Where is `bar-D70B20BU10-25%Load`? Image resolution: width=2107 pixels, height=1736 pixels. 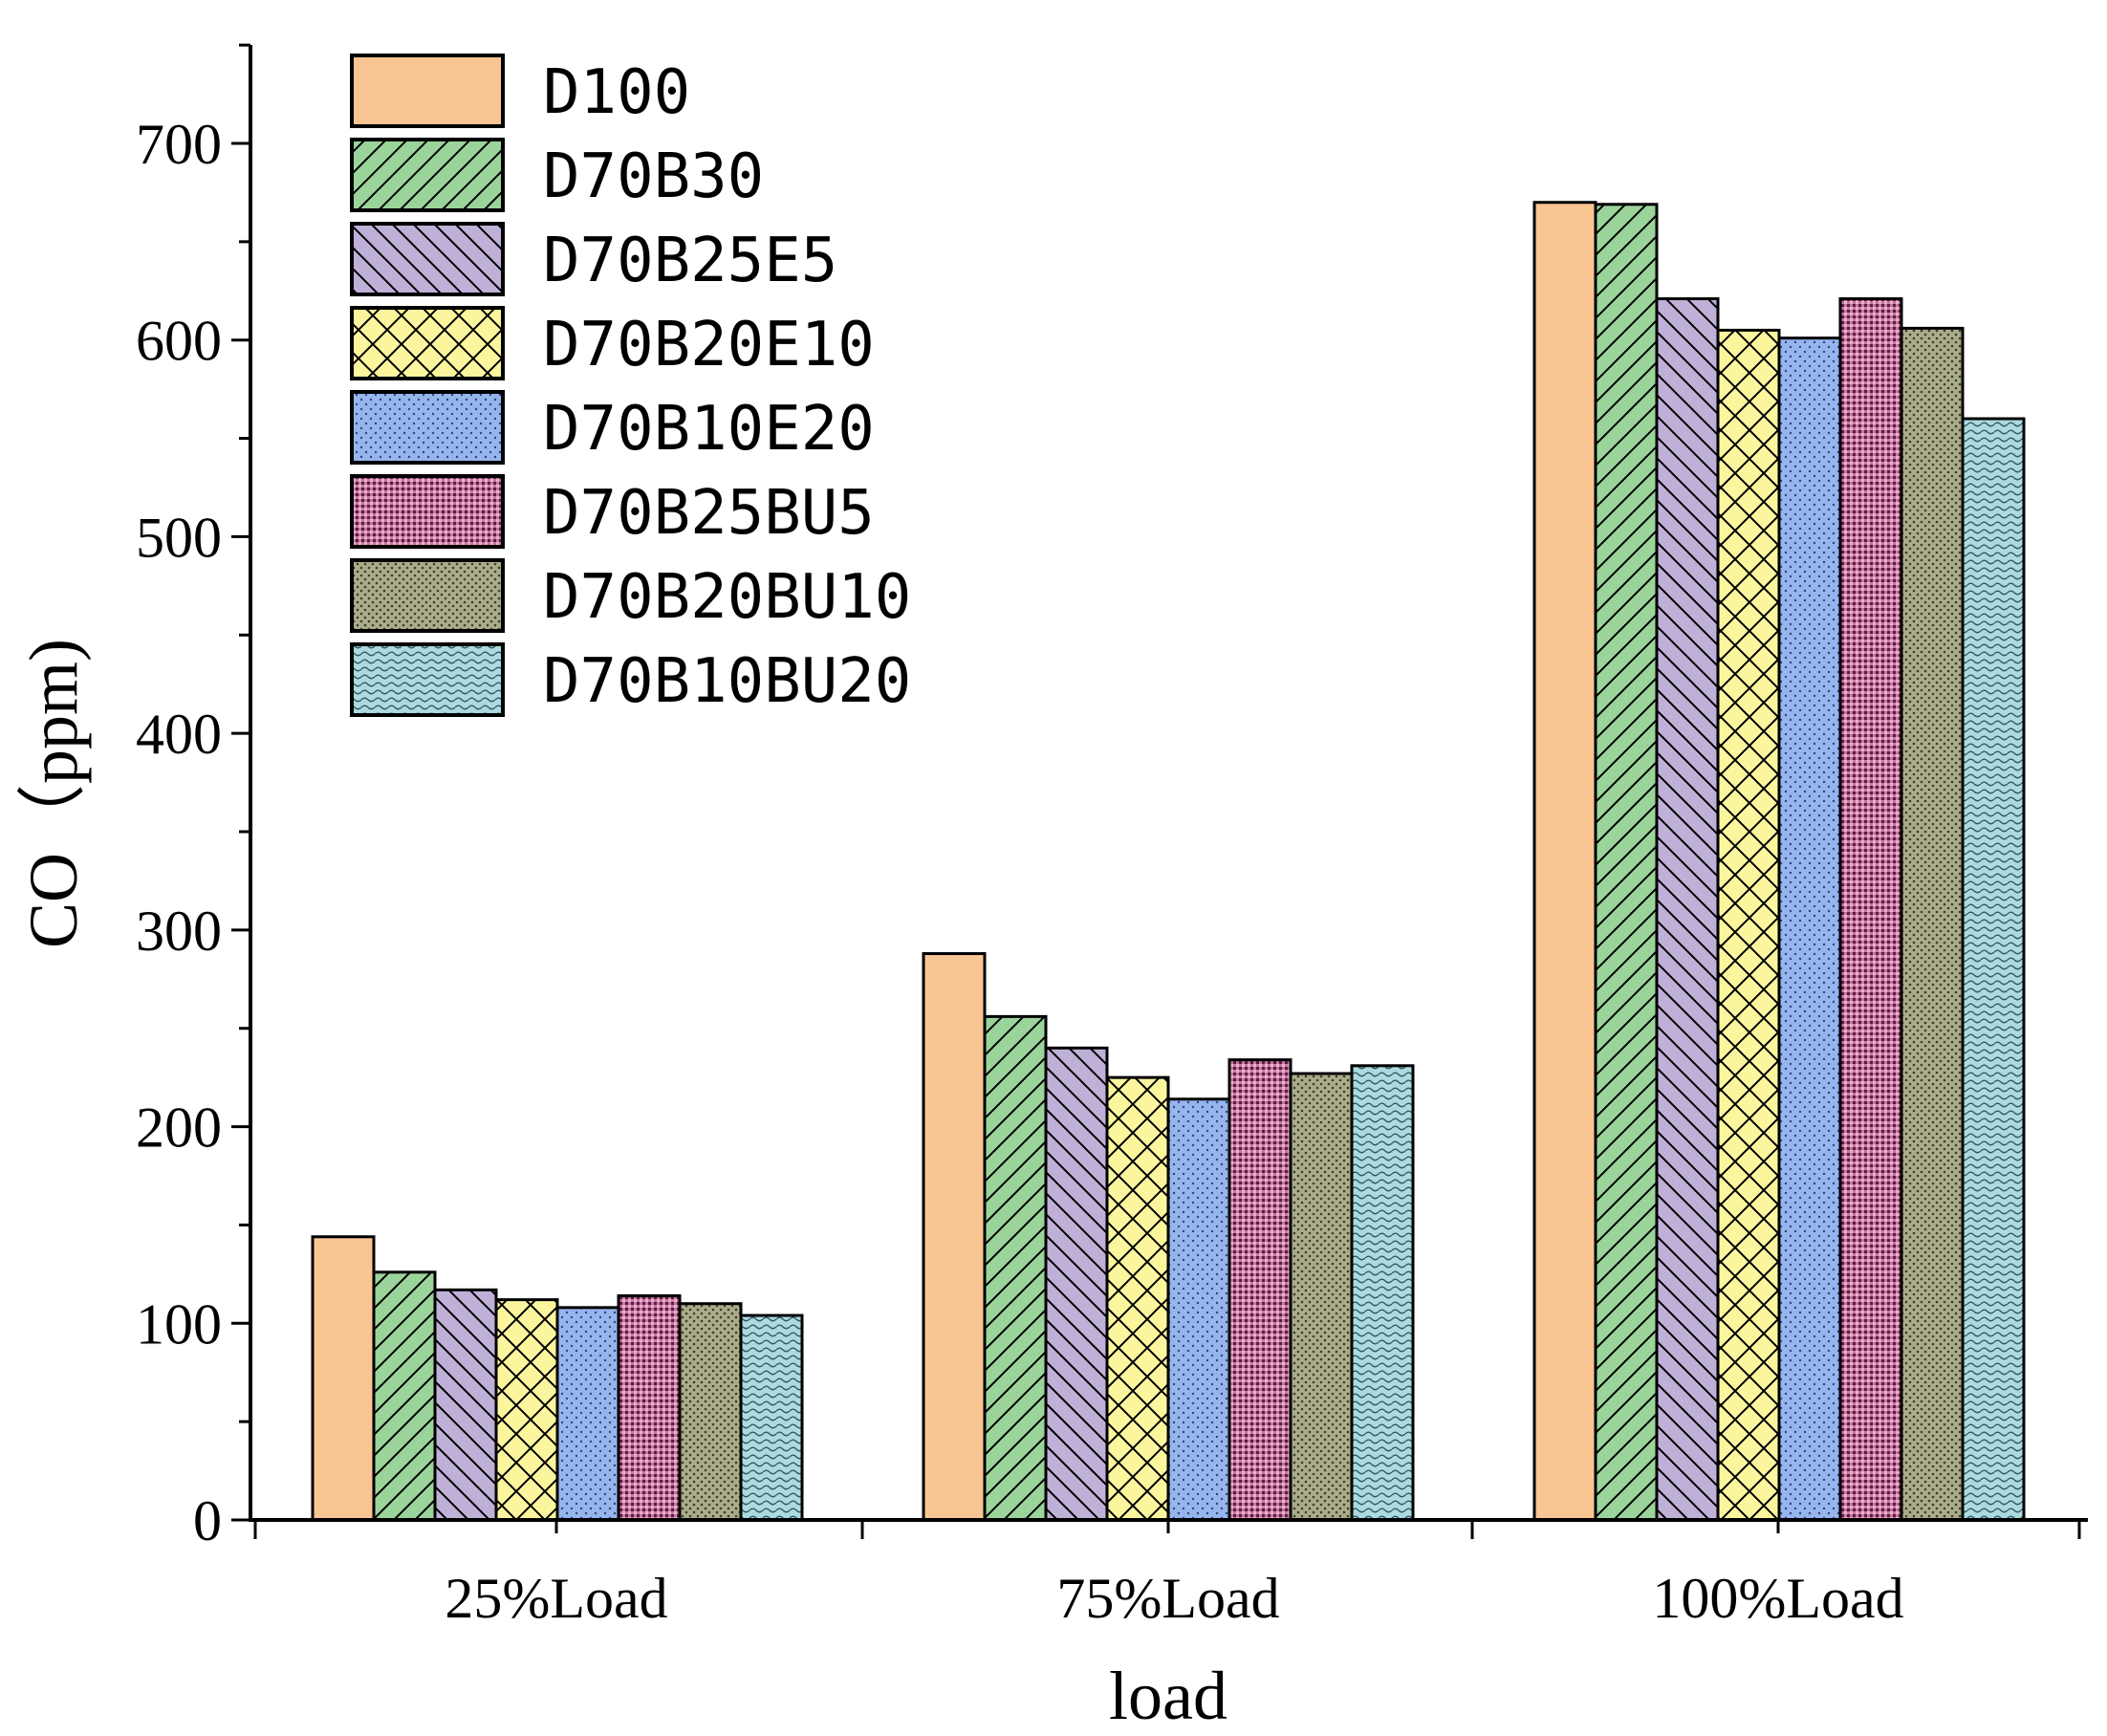
bar-D70B20BU10-25%Load is located at coordinates (710, 1412).